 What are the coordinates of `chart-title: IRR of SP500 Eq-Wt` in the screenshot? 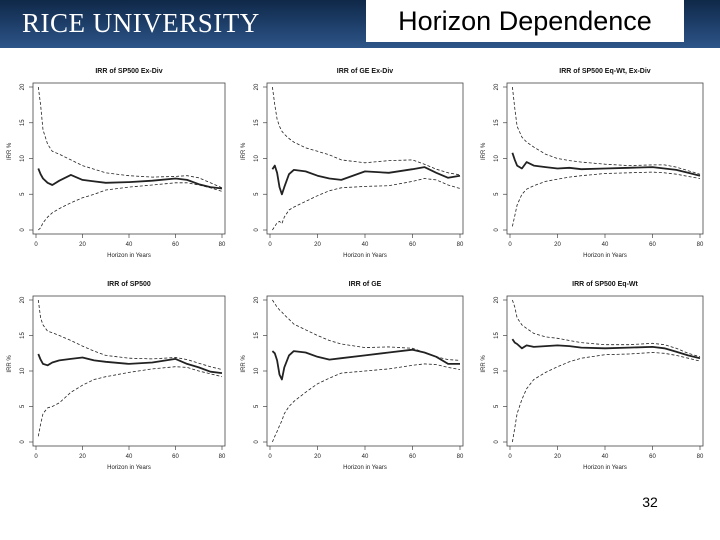 It's located at (605, 284).